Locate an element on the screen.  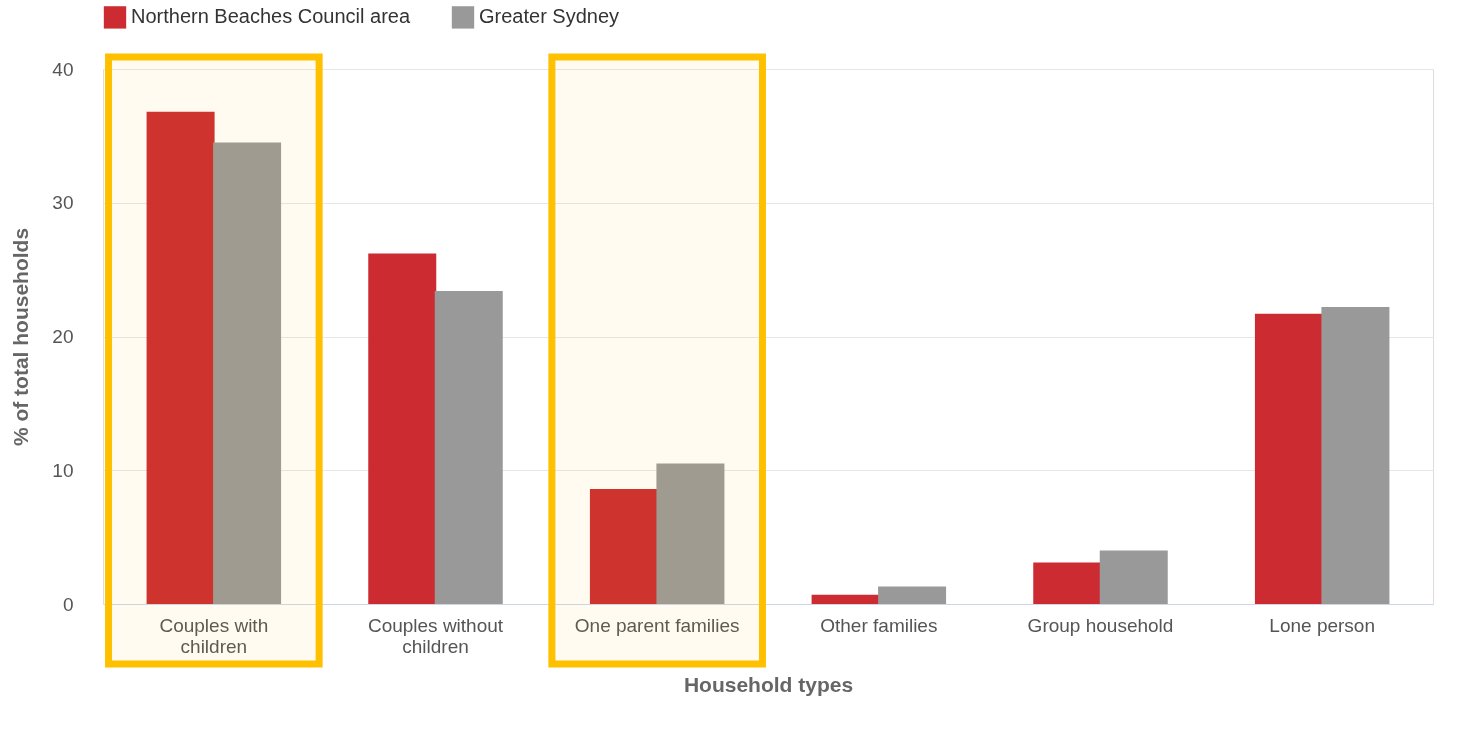
x-tick-label: Group household is located at coordinates (1100, 625).